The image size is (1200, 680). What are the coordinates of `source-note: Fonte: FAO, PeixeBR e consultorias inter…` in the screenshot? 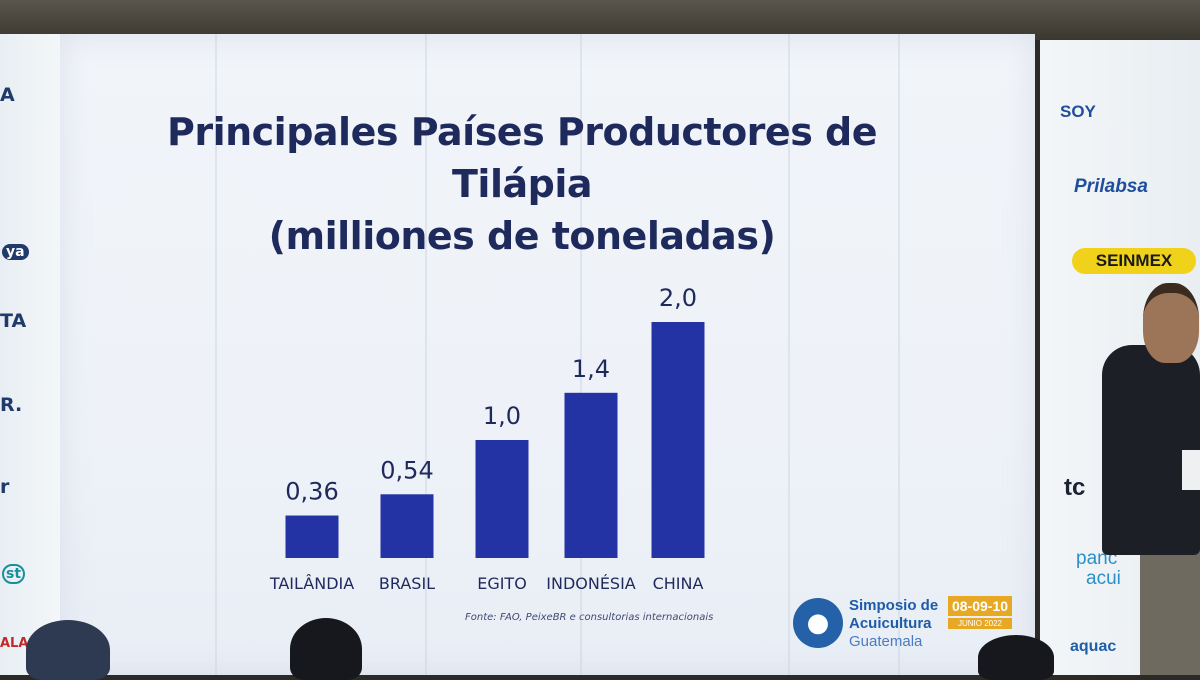 It's located at (589, 617).